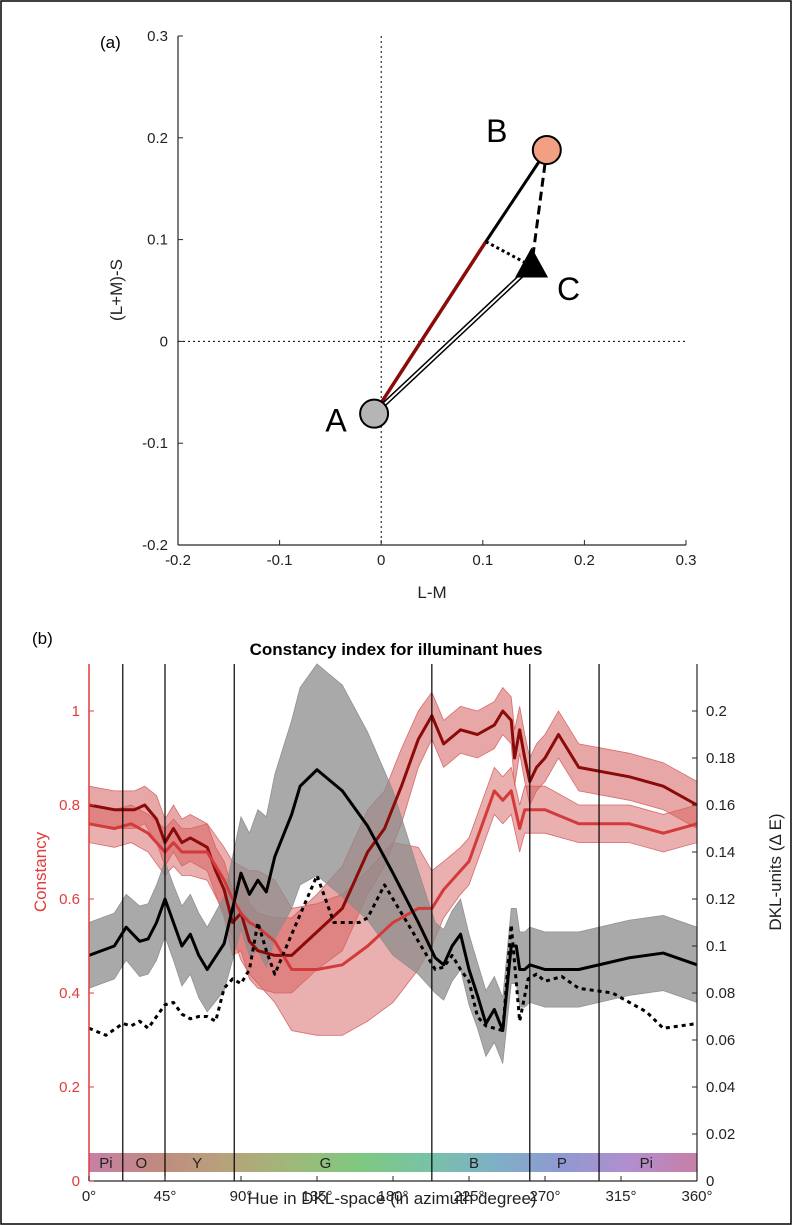 This screenshot has width=792, height=1225. I want to click on panel-b-right-tick-labels: 0 0.02 0.04 0.06 0.08 0.1 0.12 0.14 0.16 0.18 0.2, so click(720, 946).